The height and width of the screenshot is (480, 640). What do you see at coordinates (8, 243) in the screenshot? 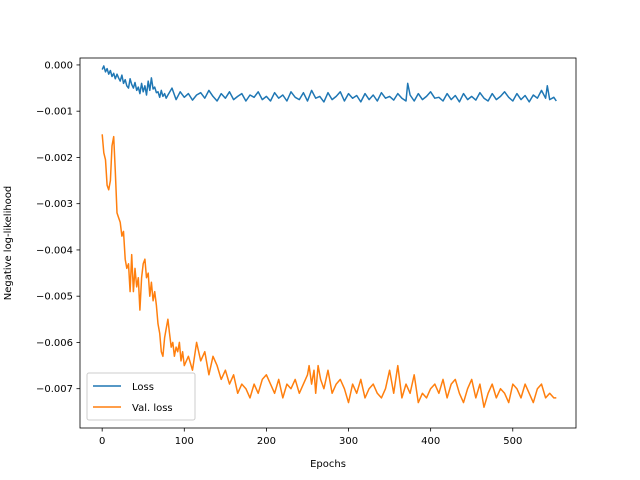
I see `y-axis-title: Negative log-likelihood` at bounding box center [8, 243].